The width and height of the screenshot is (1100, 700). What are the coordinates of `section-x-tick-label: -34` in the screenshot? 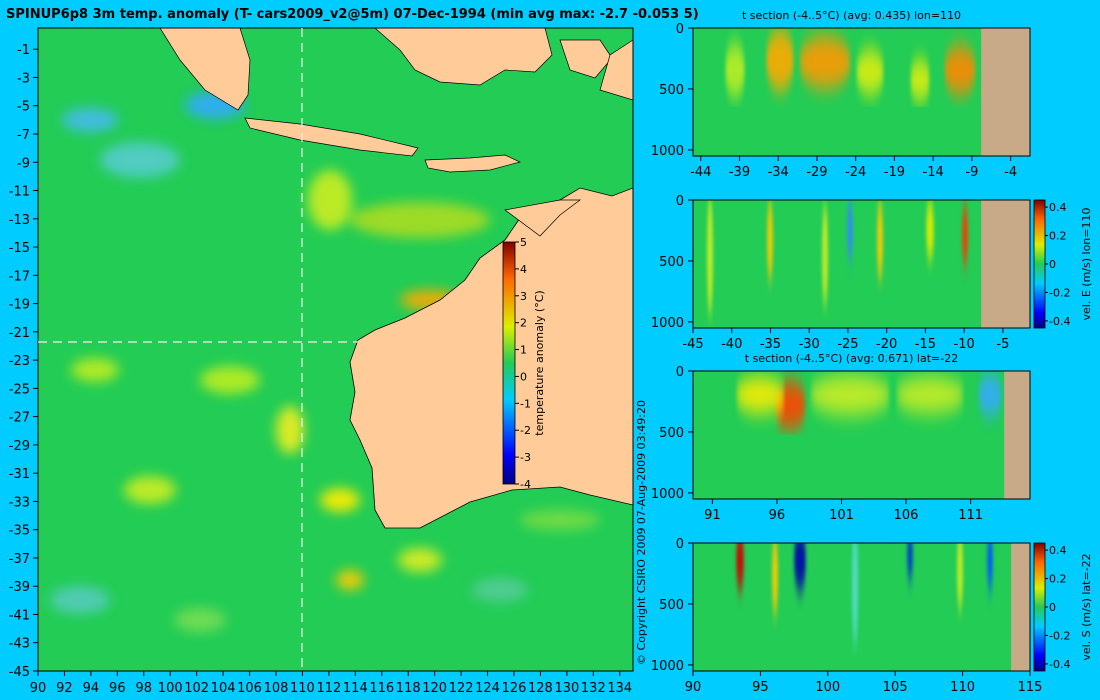 It's located at (778, 172).